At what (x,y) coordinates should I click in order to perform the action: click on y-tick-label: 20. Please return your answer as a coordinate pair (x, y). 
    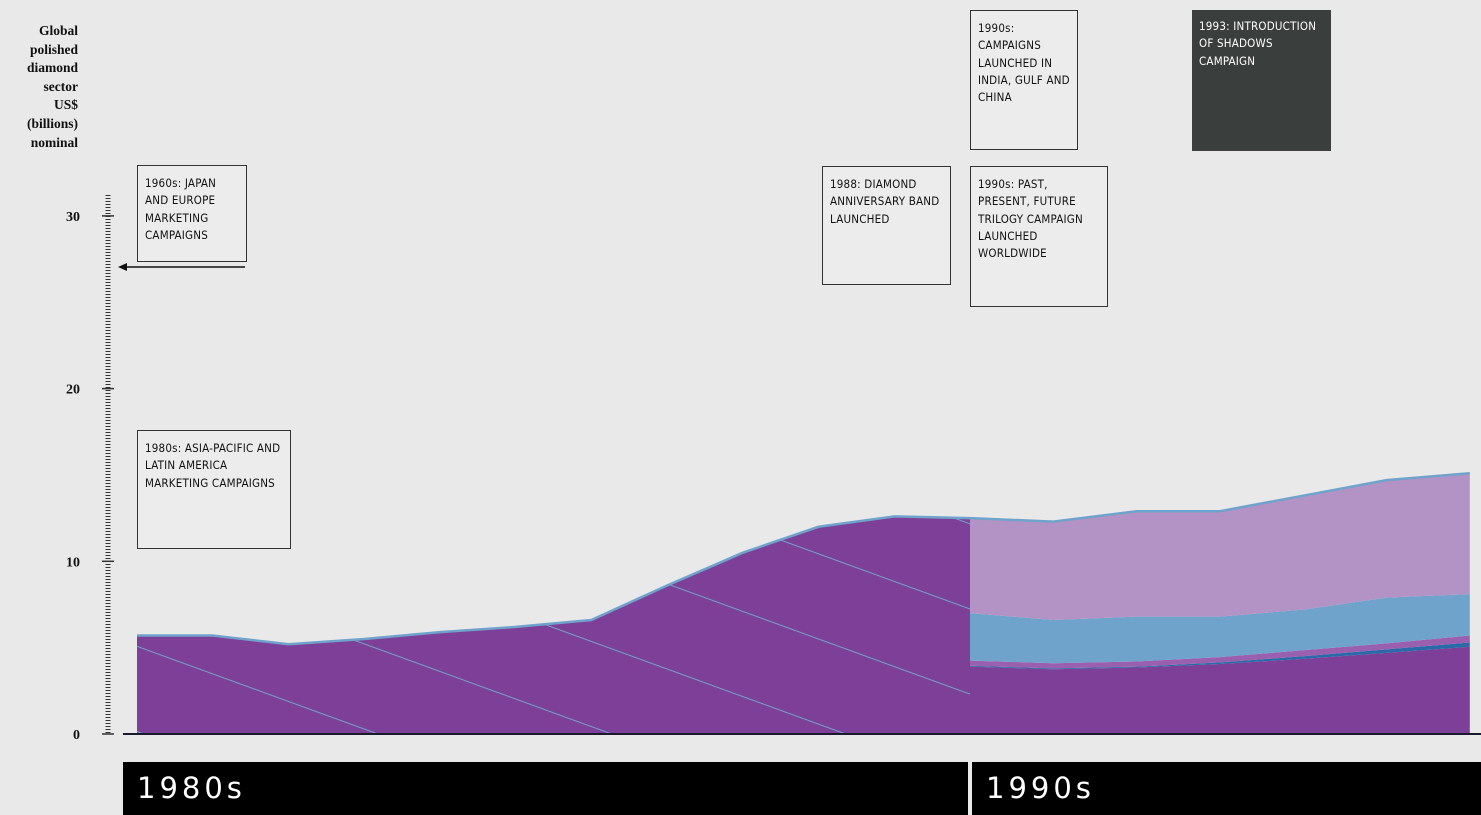
    Looking at the image, I should click on (73, 390).